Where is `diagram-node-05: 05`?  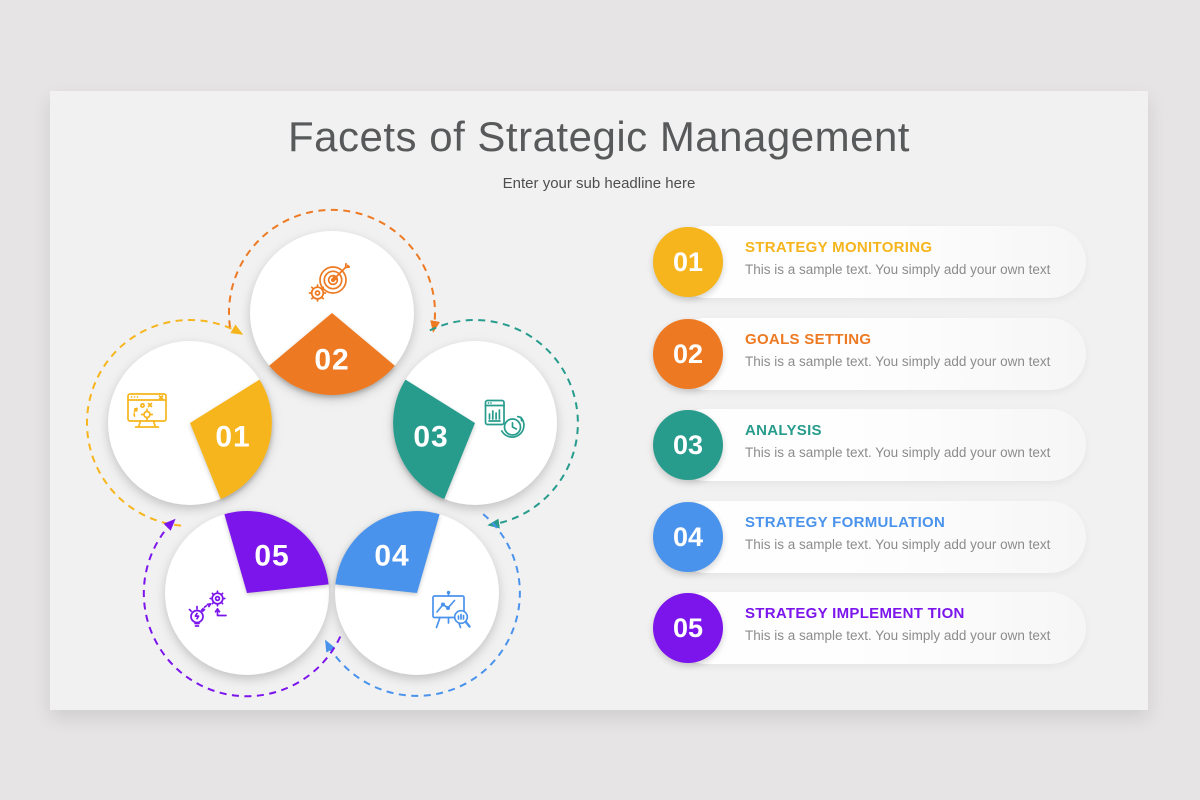 diagram-node-05: 05 is located at coordinates (247, 593).